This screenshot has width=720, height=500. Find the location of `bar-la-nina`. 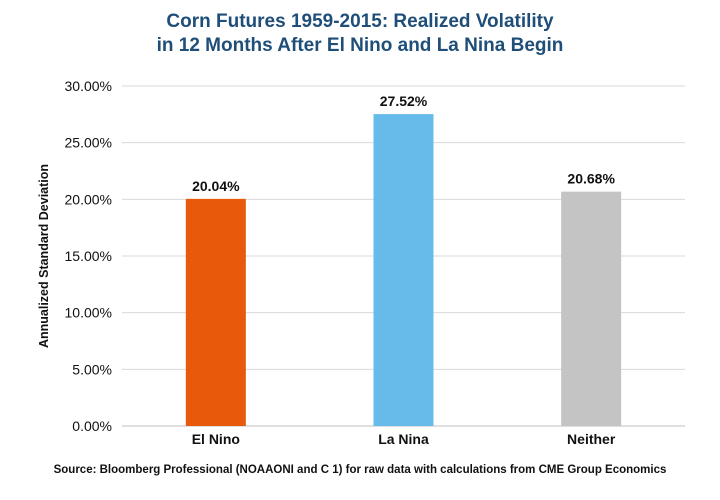

bar-la-nina is located at coordinates (403, 270).